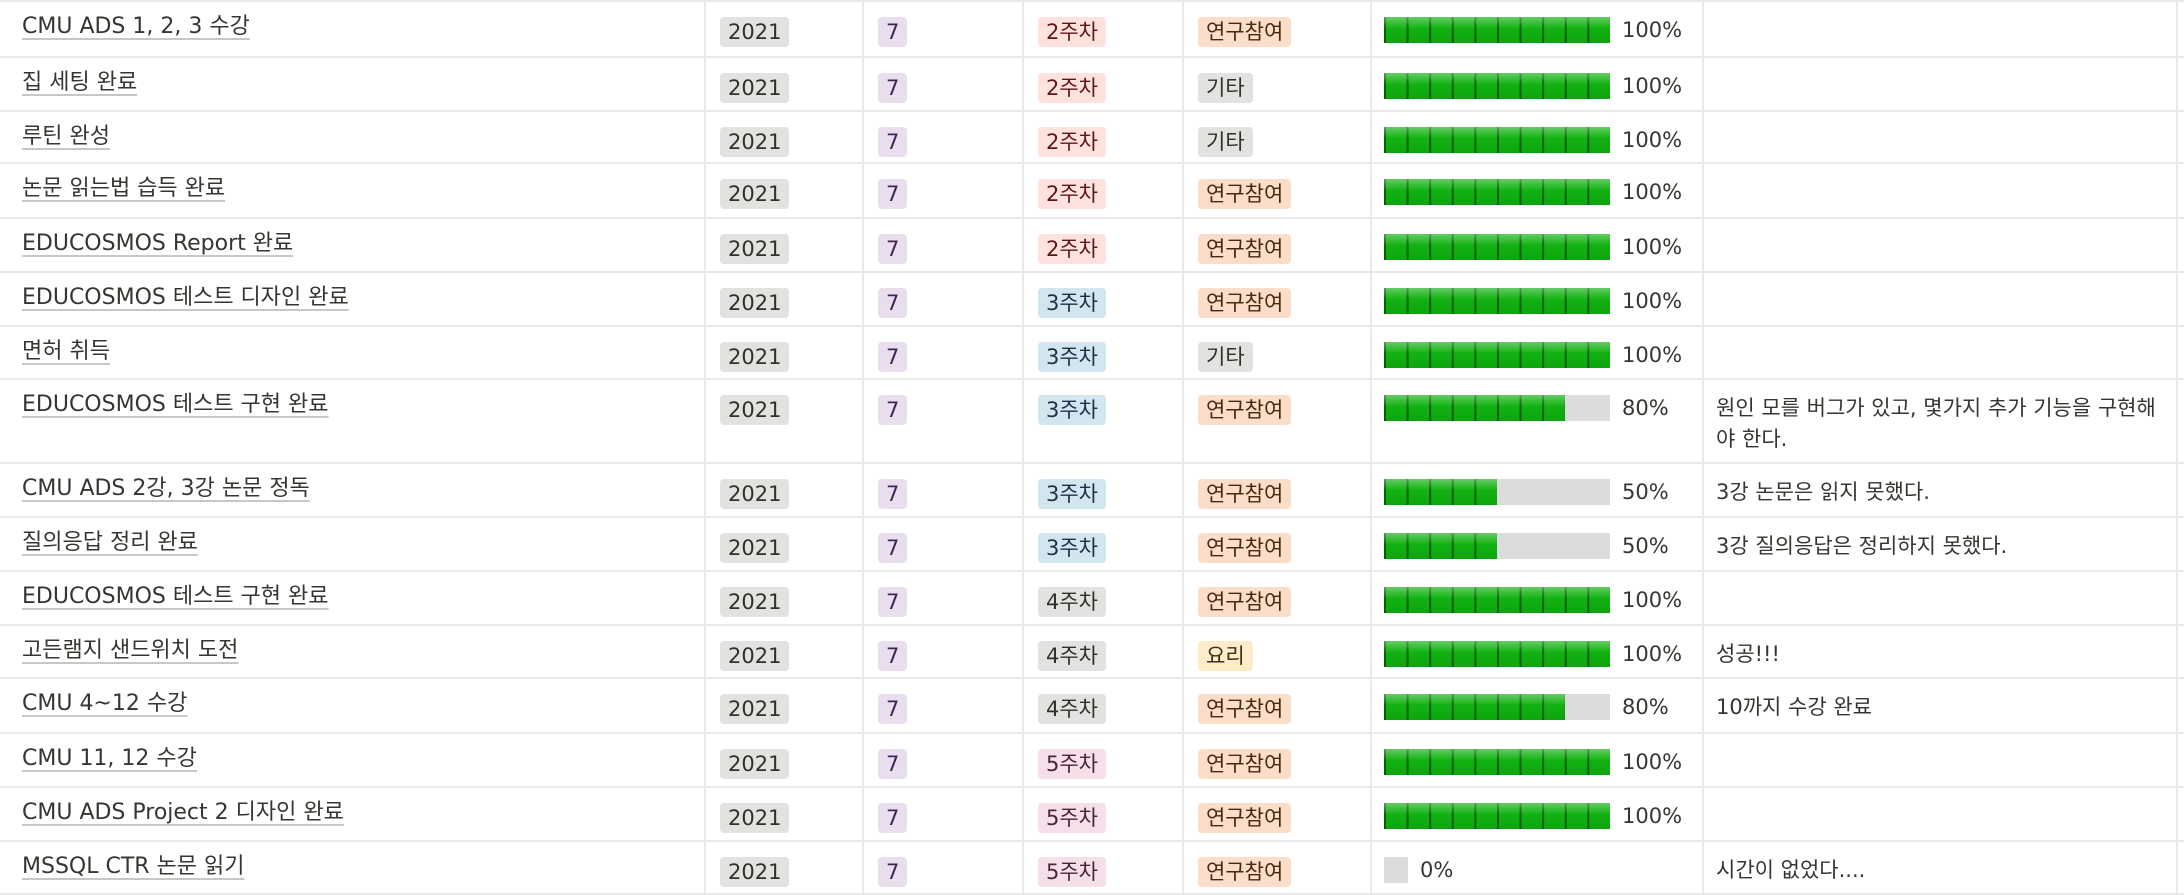 The width and height of the screenshot is (2184, 895). I want to click on table-row: 면허 취득 2021 7 3주차 기타 100%, so click(1092, 353).